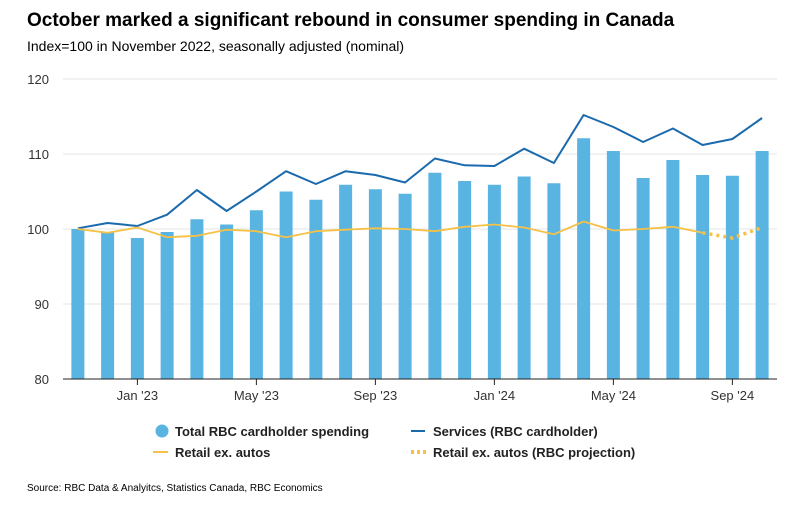  I want to click on y-tick-label: 100, so click(38, 229).